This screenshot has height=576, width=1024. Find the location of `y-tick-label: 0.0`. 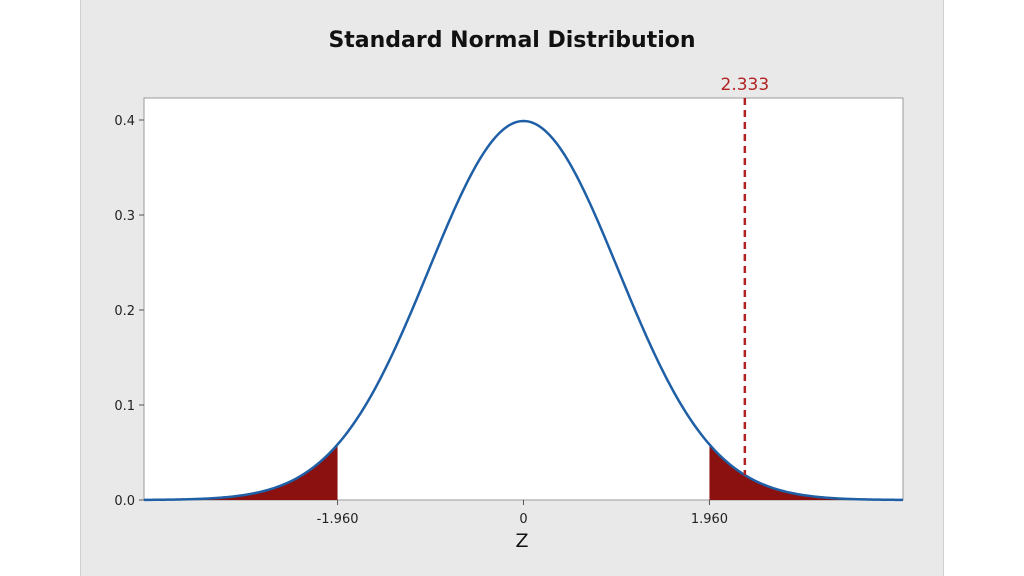

y-tick-label: 0.0 is located at coordinates (124, 501).